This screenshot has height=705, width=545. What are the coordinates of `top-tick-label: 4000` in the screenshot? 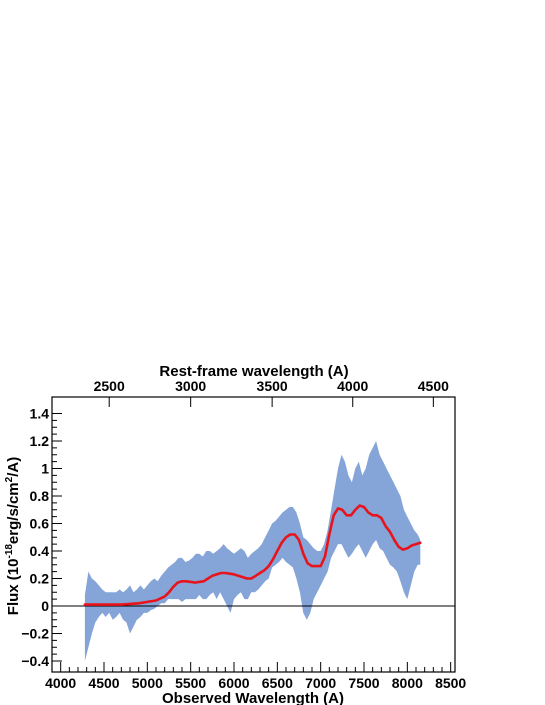 It's located at (352, 386).